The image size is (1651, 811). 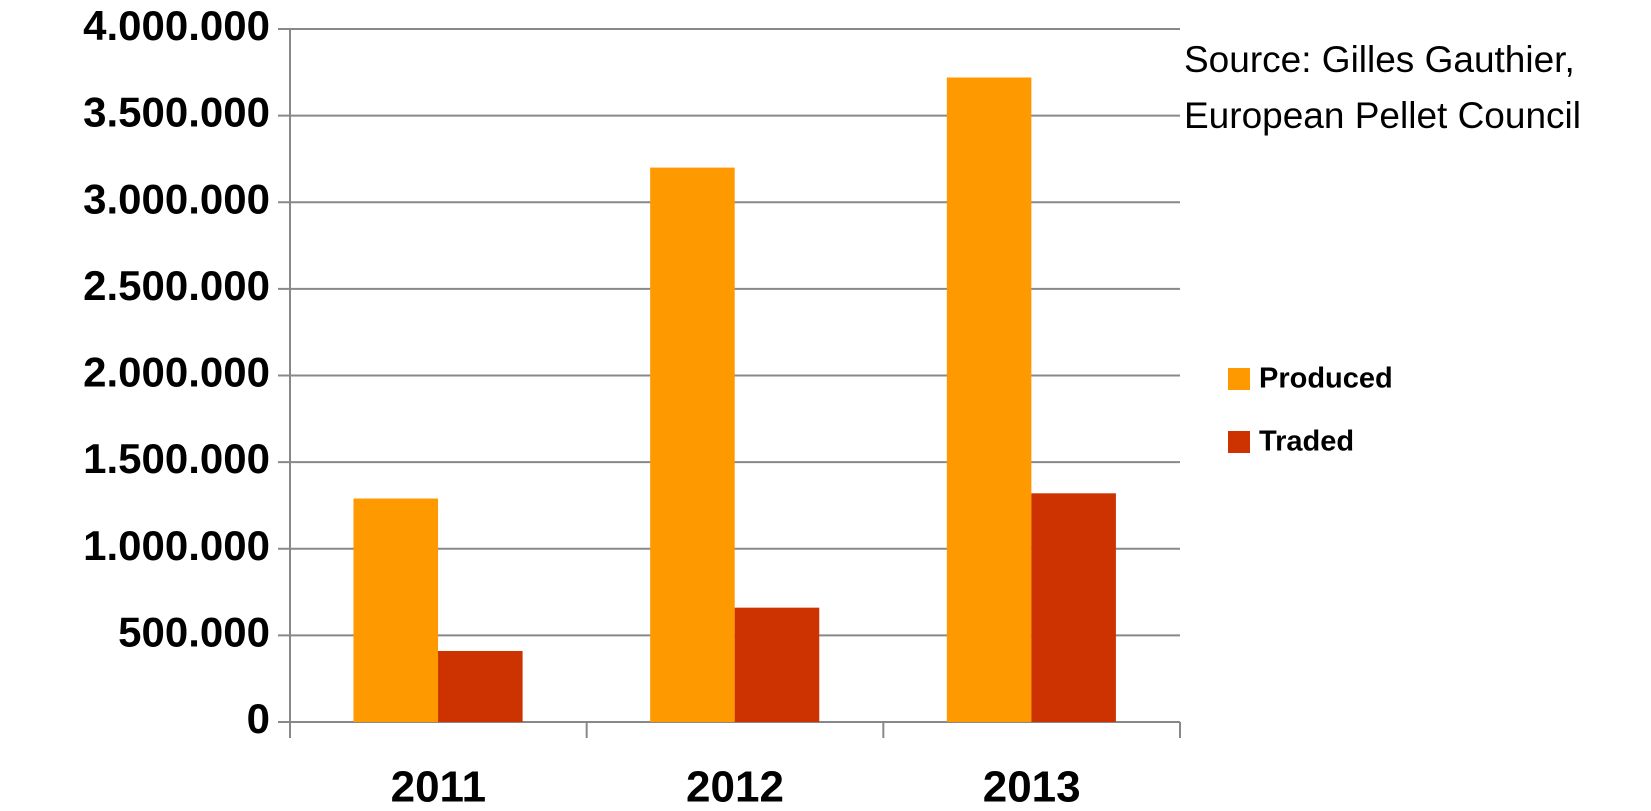 What do you see at coordinates (176, 458) in the screenshot?
I see `y-tick-label: 1.500.000` at bounding box center [176, 458].